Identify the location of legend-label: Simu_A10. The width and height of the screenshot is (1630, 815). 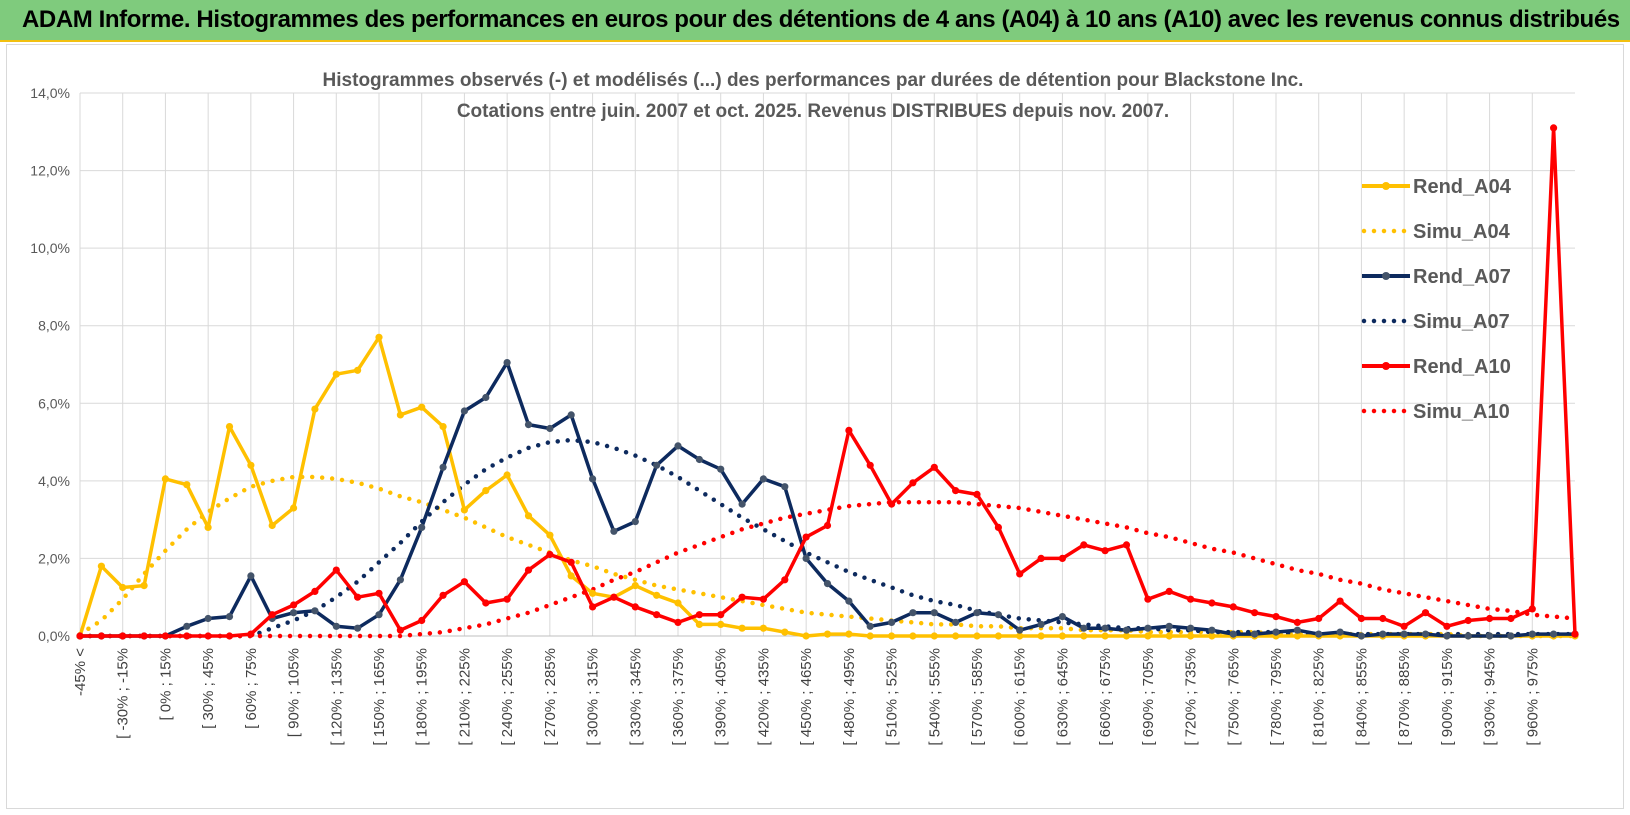
(1461, 412).